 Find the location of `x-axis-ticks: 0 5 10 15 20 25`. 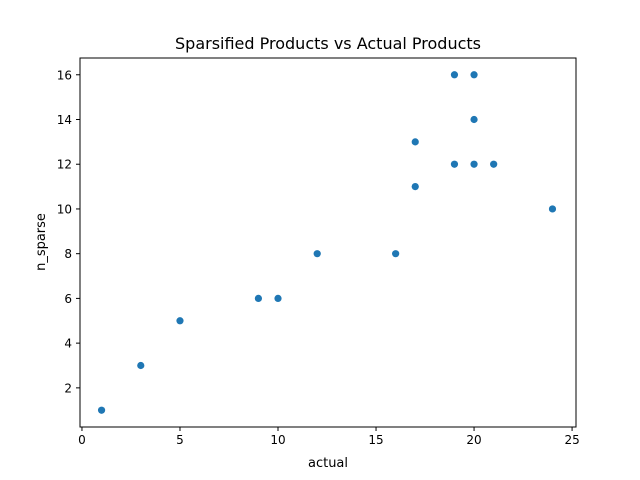

x-axis-ticks: 0 5 10 15 20 25 is located at coordinates (329, 437).